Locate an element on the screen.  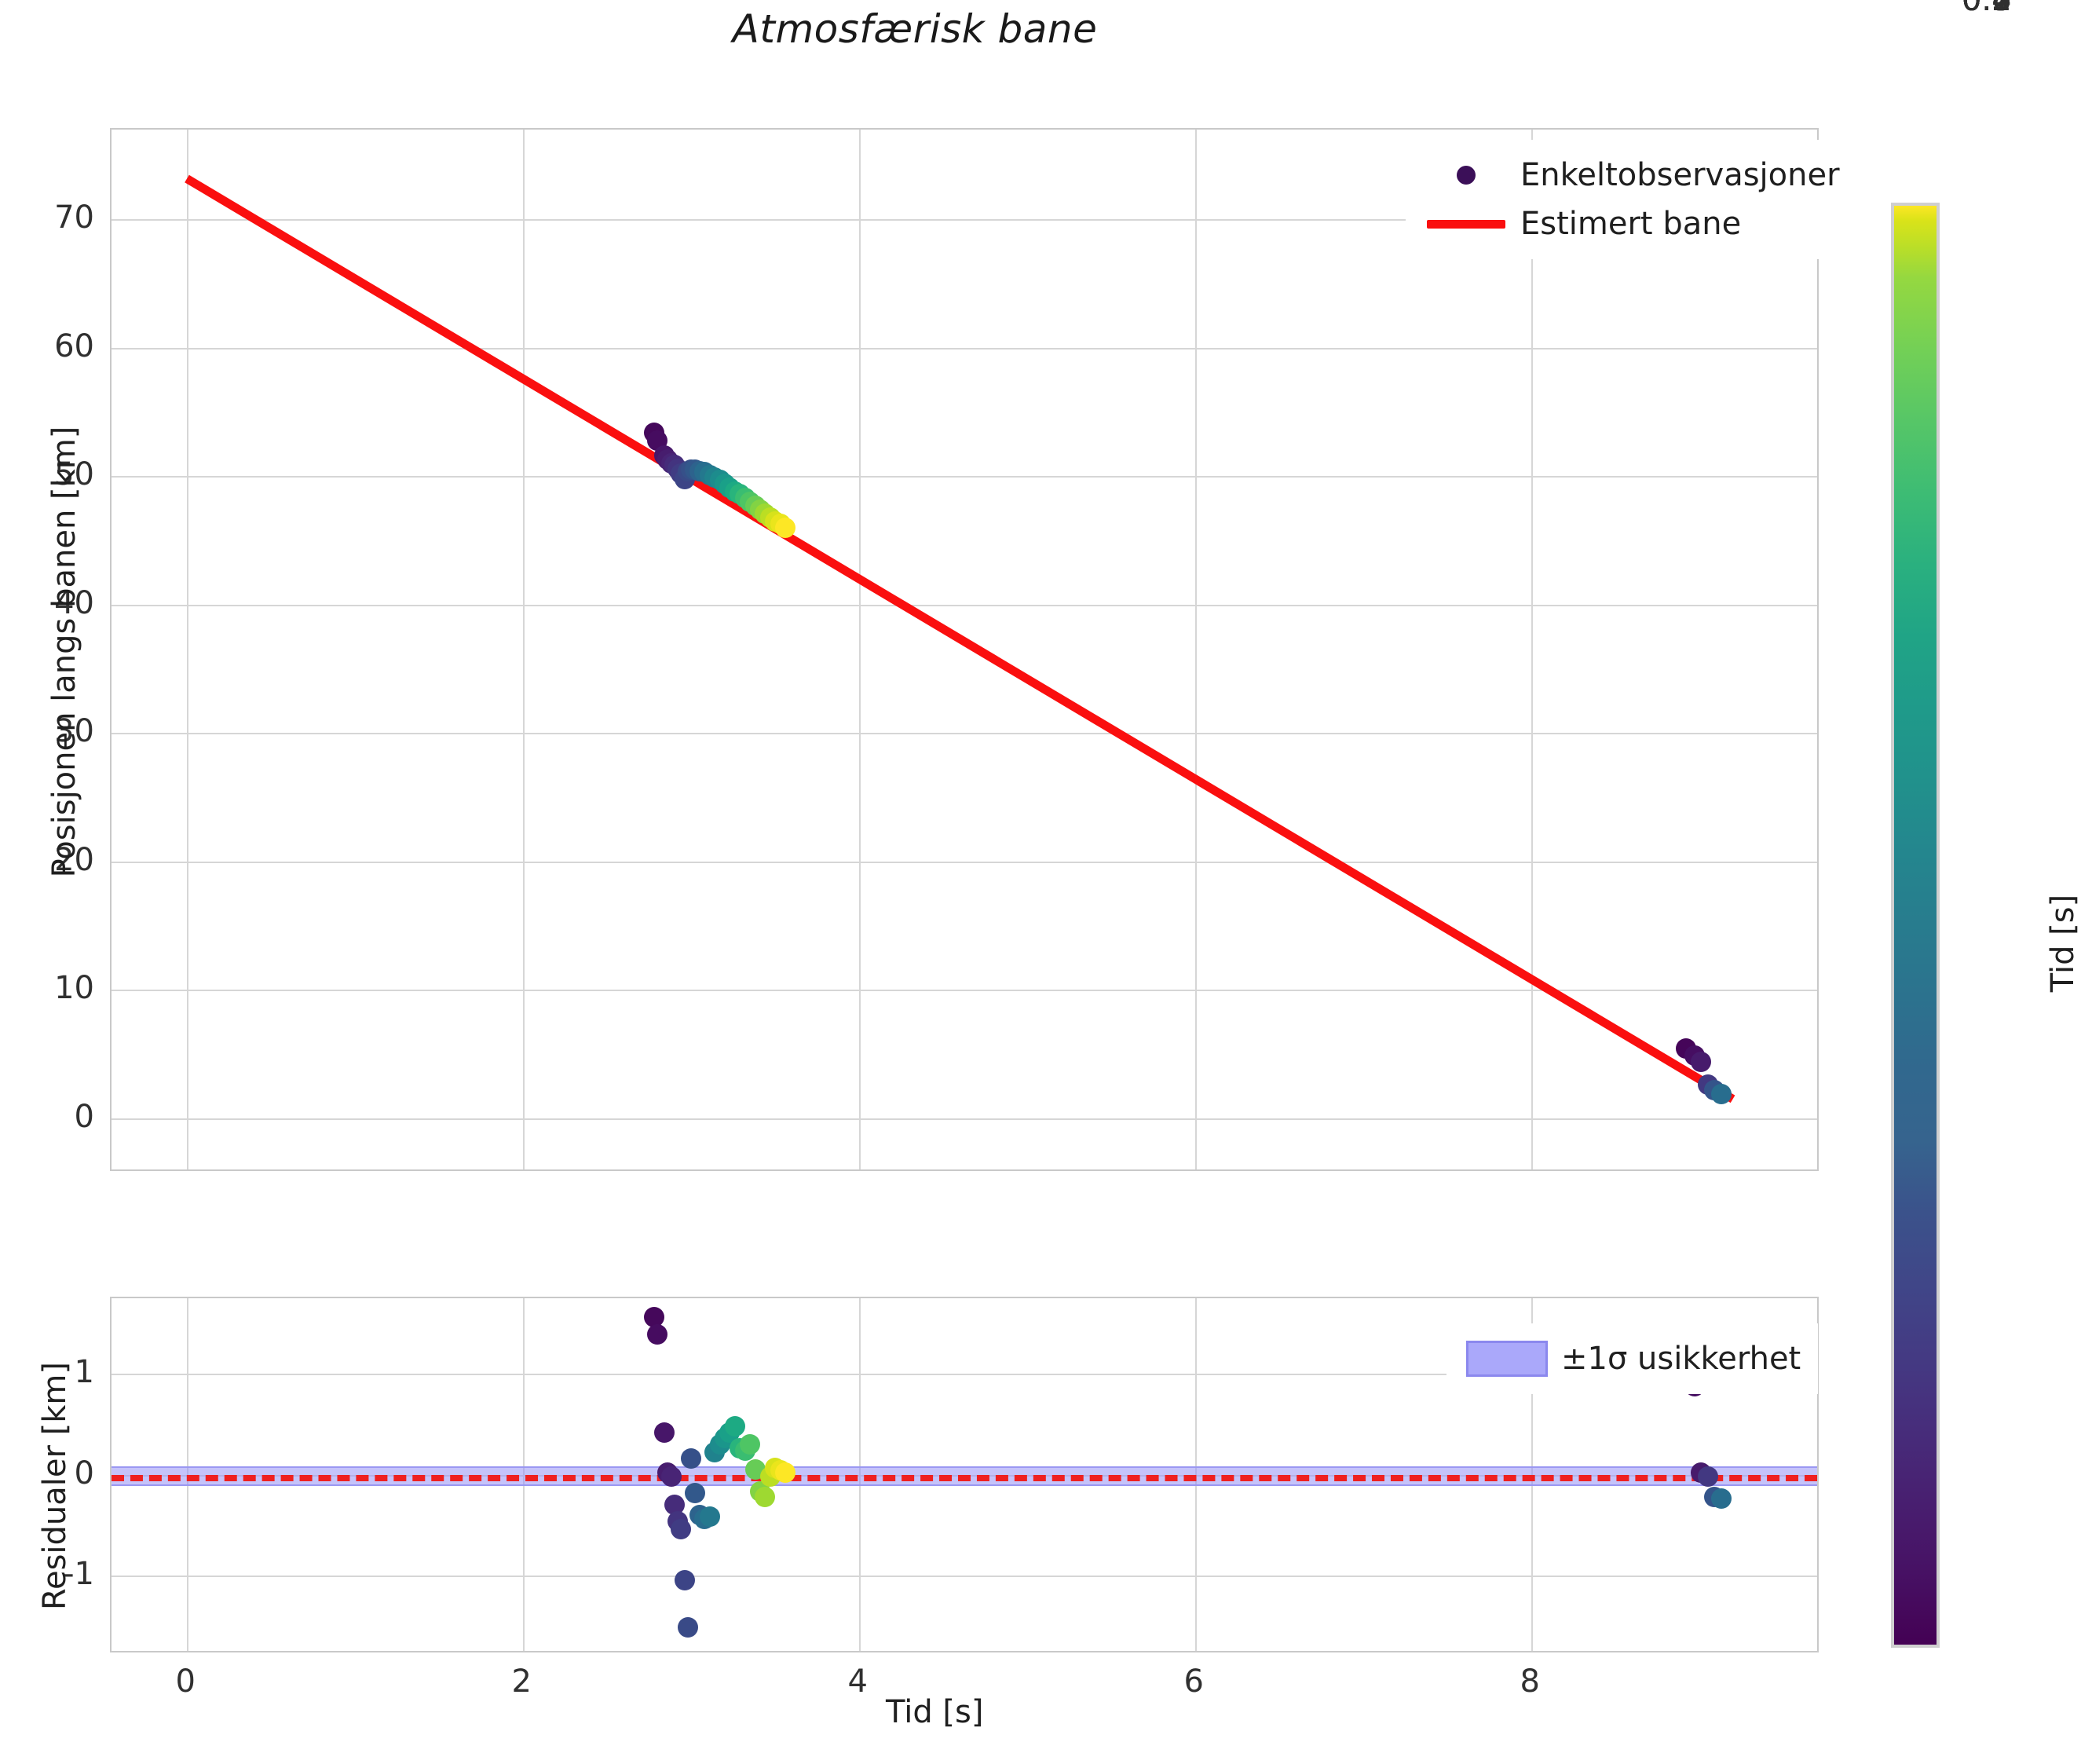
y-tick-label: 30 is located at coordinates (74, 732).